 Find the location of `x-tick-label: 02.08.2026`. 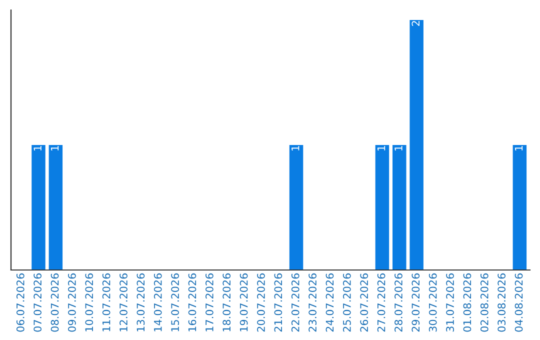

x-tick-label: 02.08.2026 is located at coordinates (484, 302).